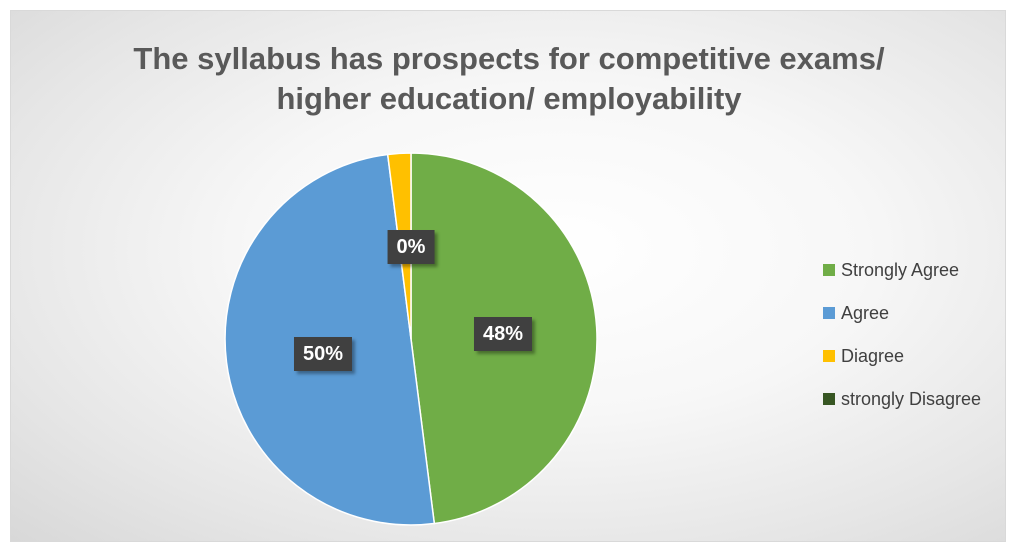 The height and width of the screenshot is (548, 1016). I want to click on legend-label: Agree, so click(865, 312).